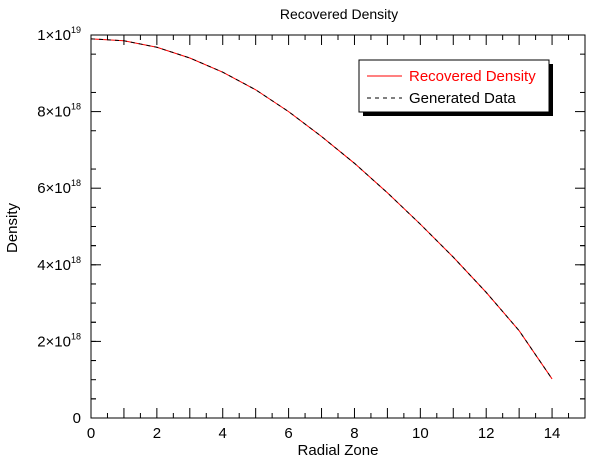 The height and width of the screenshot is (463, 606). What do you see at coordinates (59, 226) in the screenshot?
I see `y-tick-labels: 0 2×10¹⁸ 4×10¹⁸ 6×10¹⁸ 8×10¹⁸ 1×10¹⁹` at bounding box center [59, 226].